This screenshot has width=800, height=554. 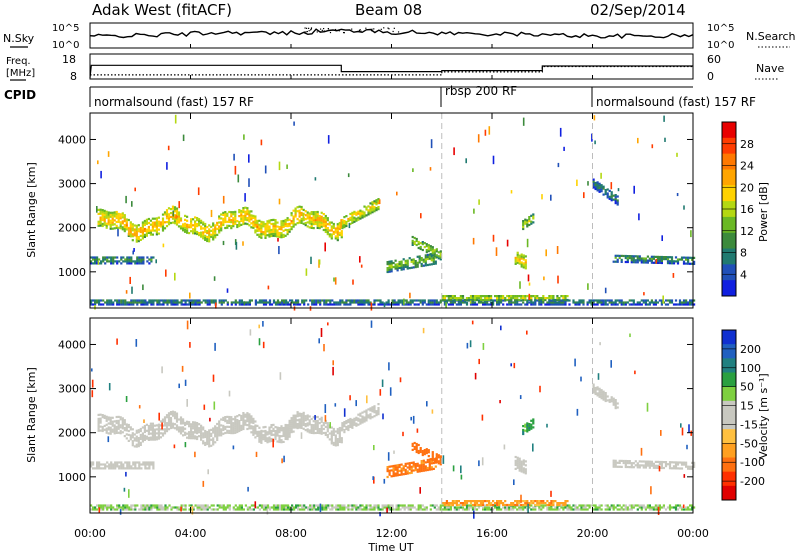 I want to click on beam-title: Beam 08, so click(x=388, y=10).